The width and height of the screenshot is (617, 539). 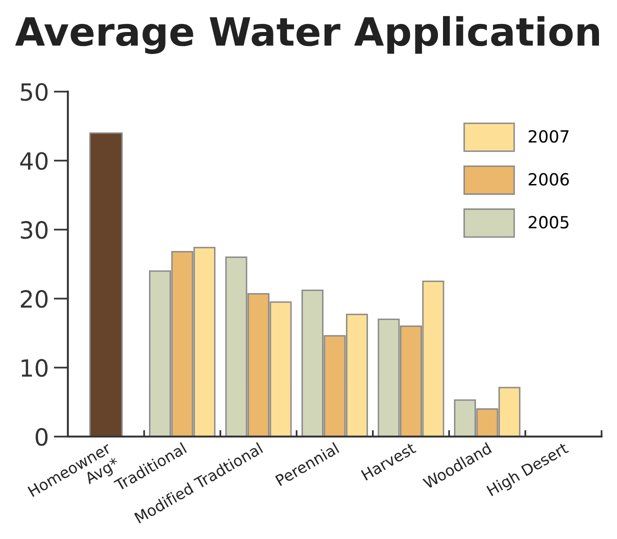 I want to click on y-tick-label: 30, so click(x=34, y=230).